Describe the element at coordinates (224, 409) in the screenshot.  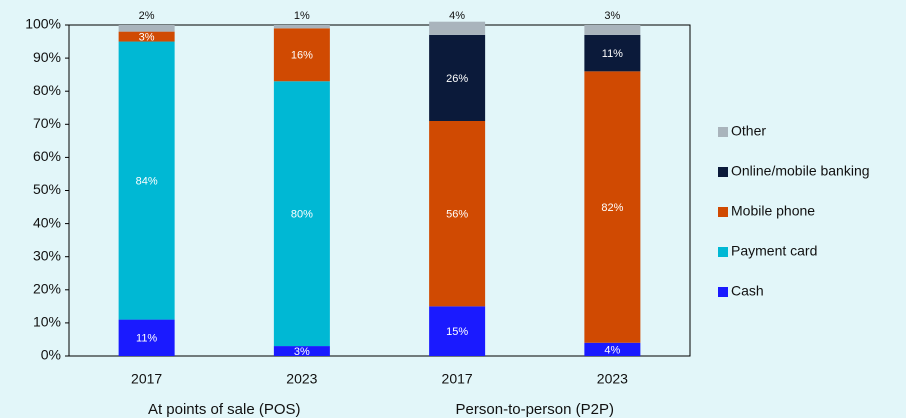
I see `group-label: At points of sale (POS)` at that location.